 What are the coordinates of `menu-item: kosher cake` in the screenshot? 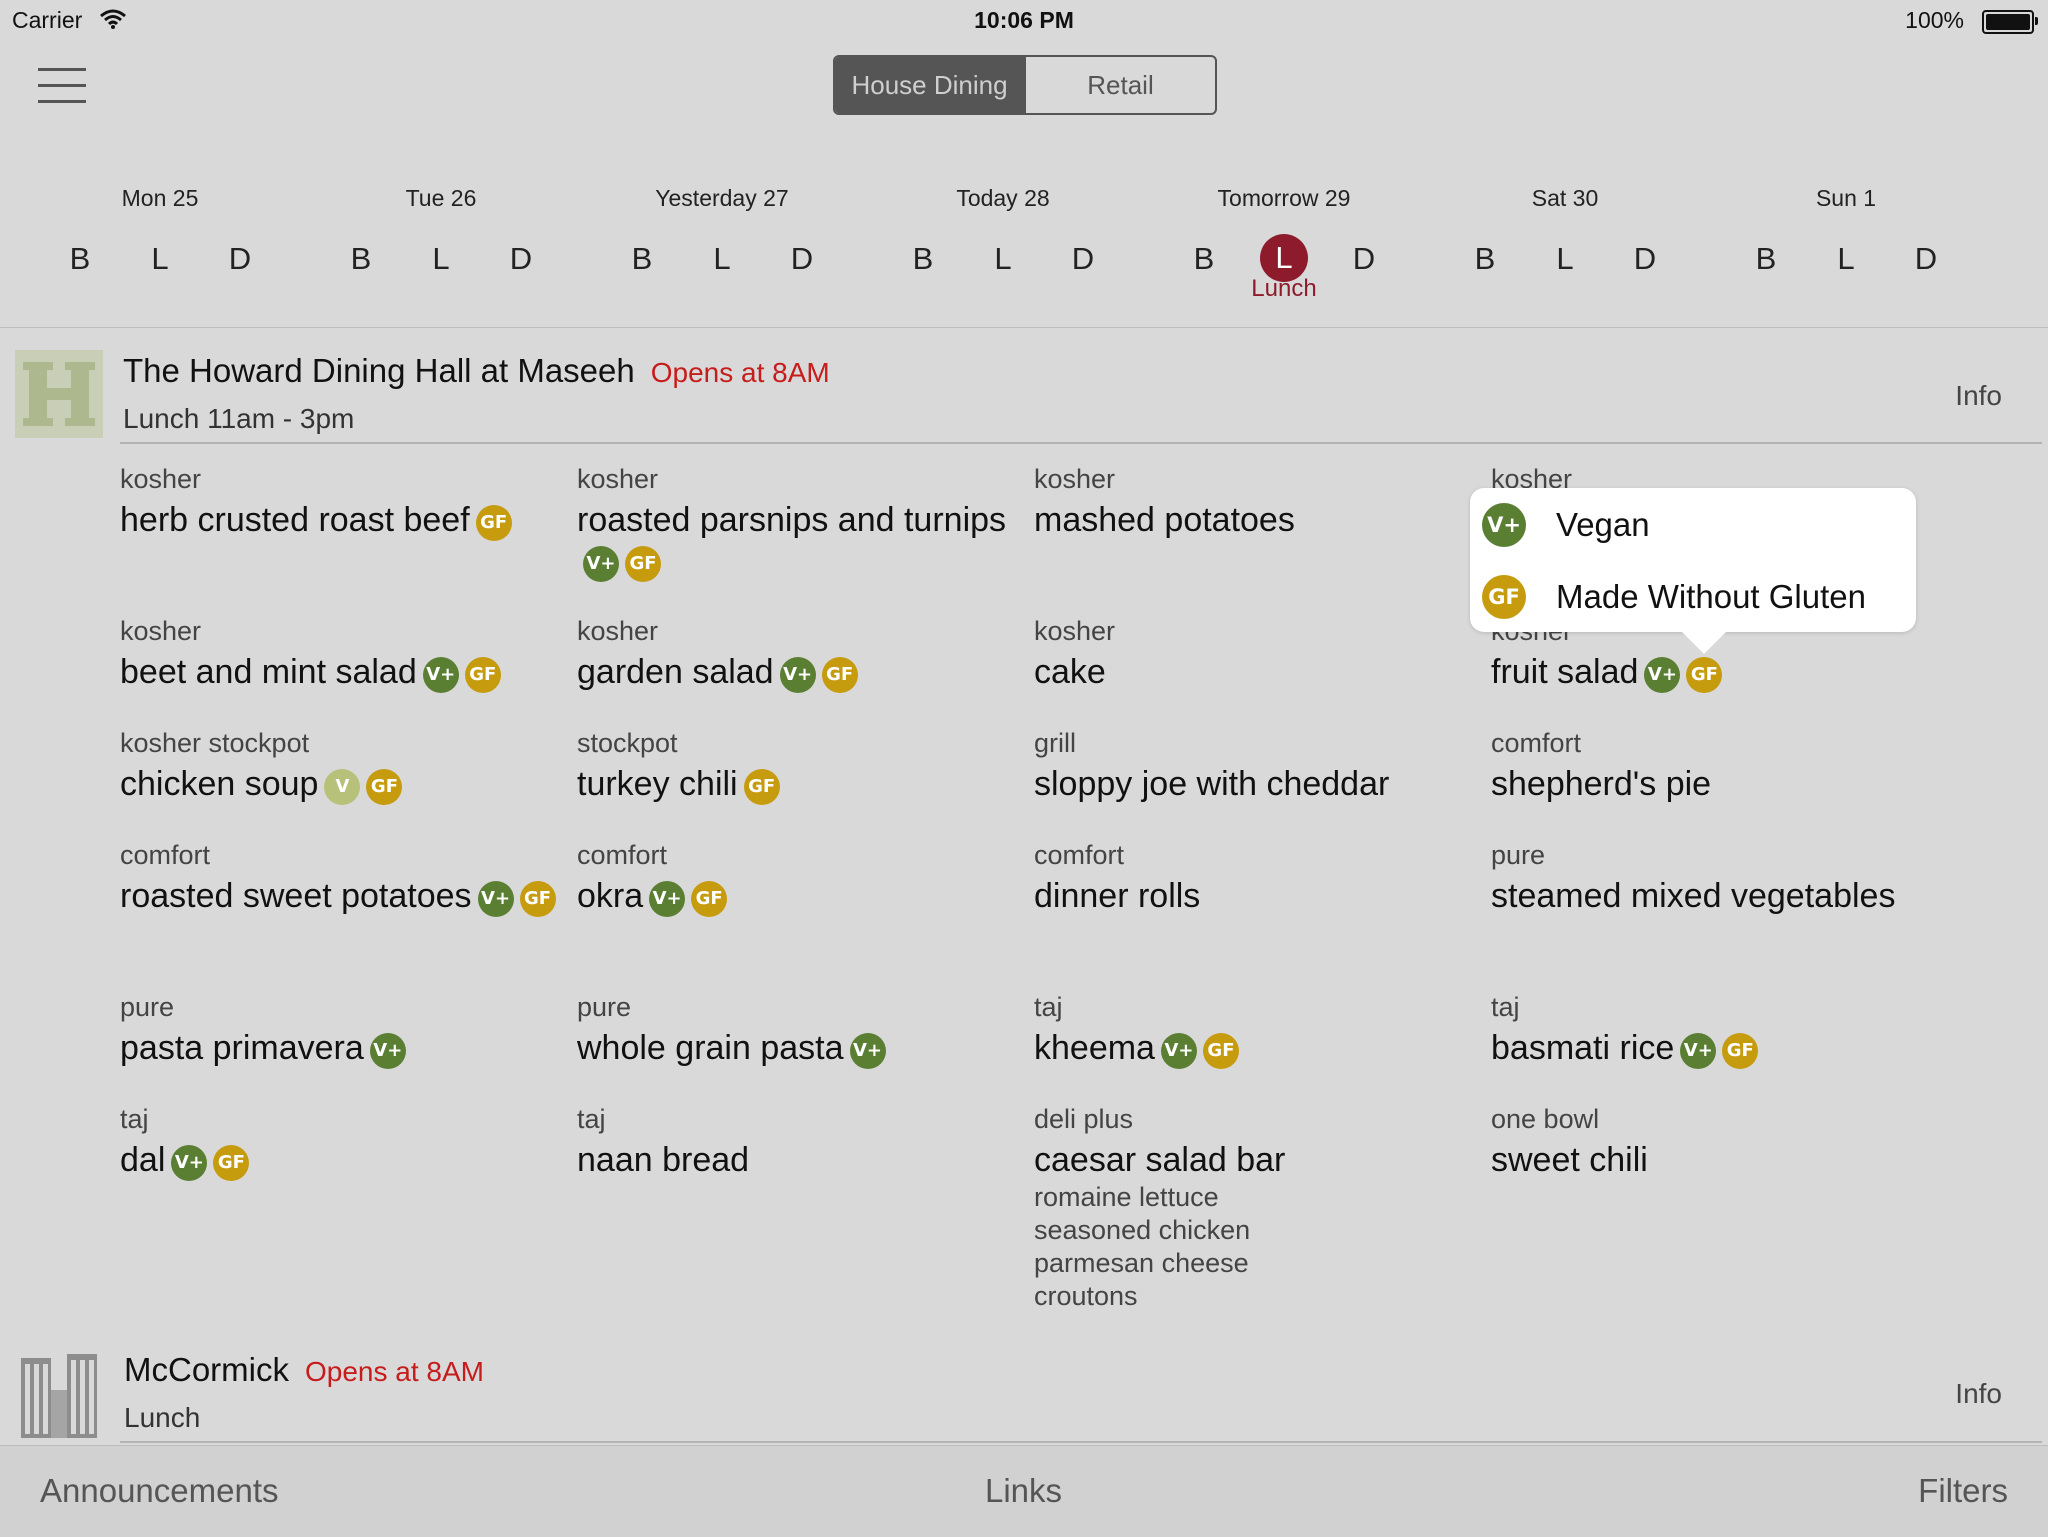 It's located at (1254, 653).